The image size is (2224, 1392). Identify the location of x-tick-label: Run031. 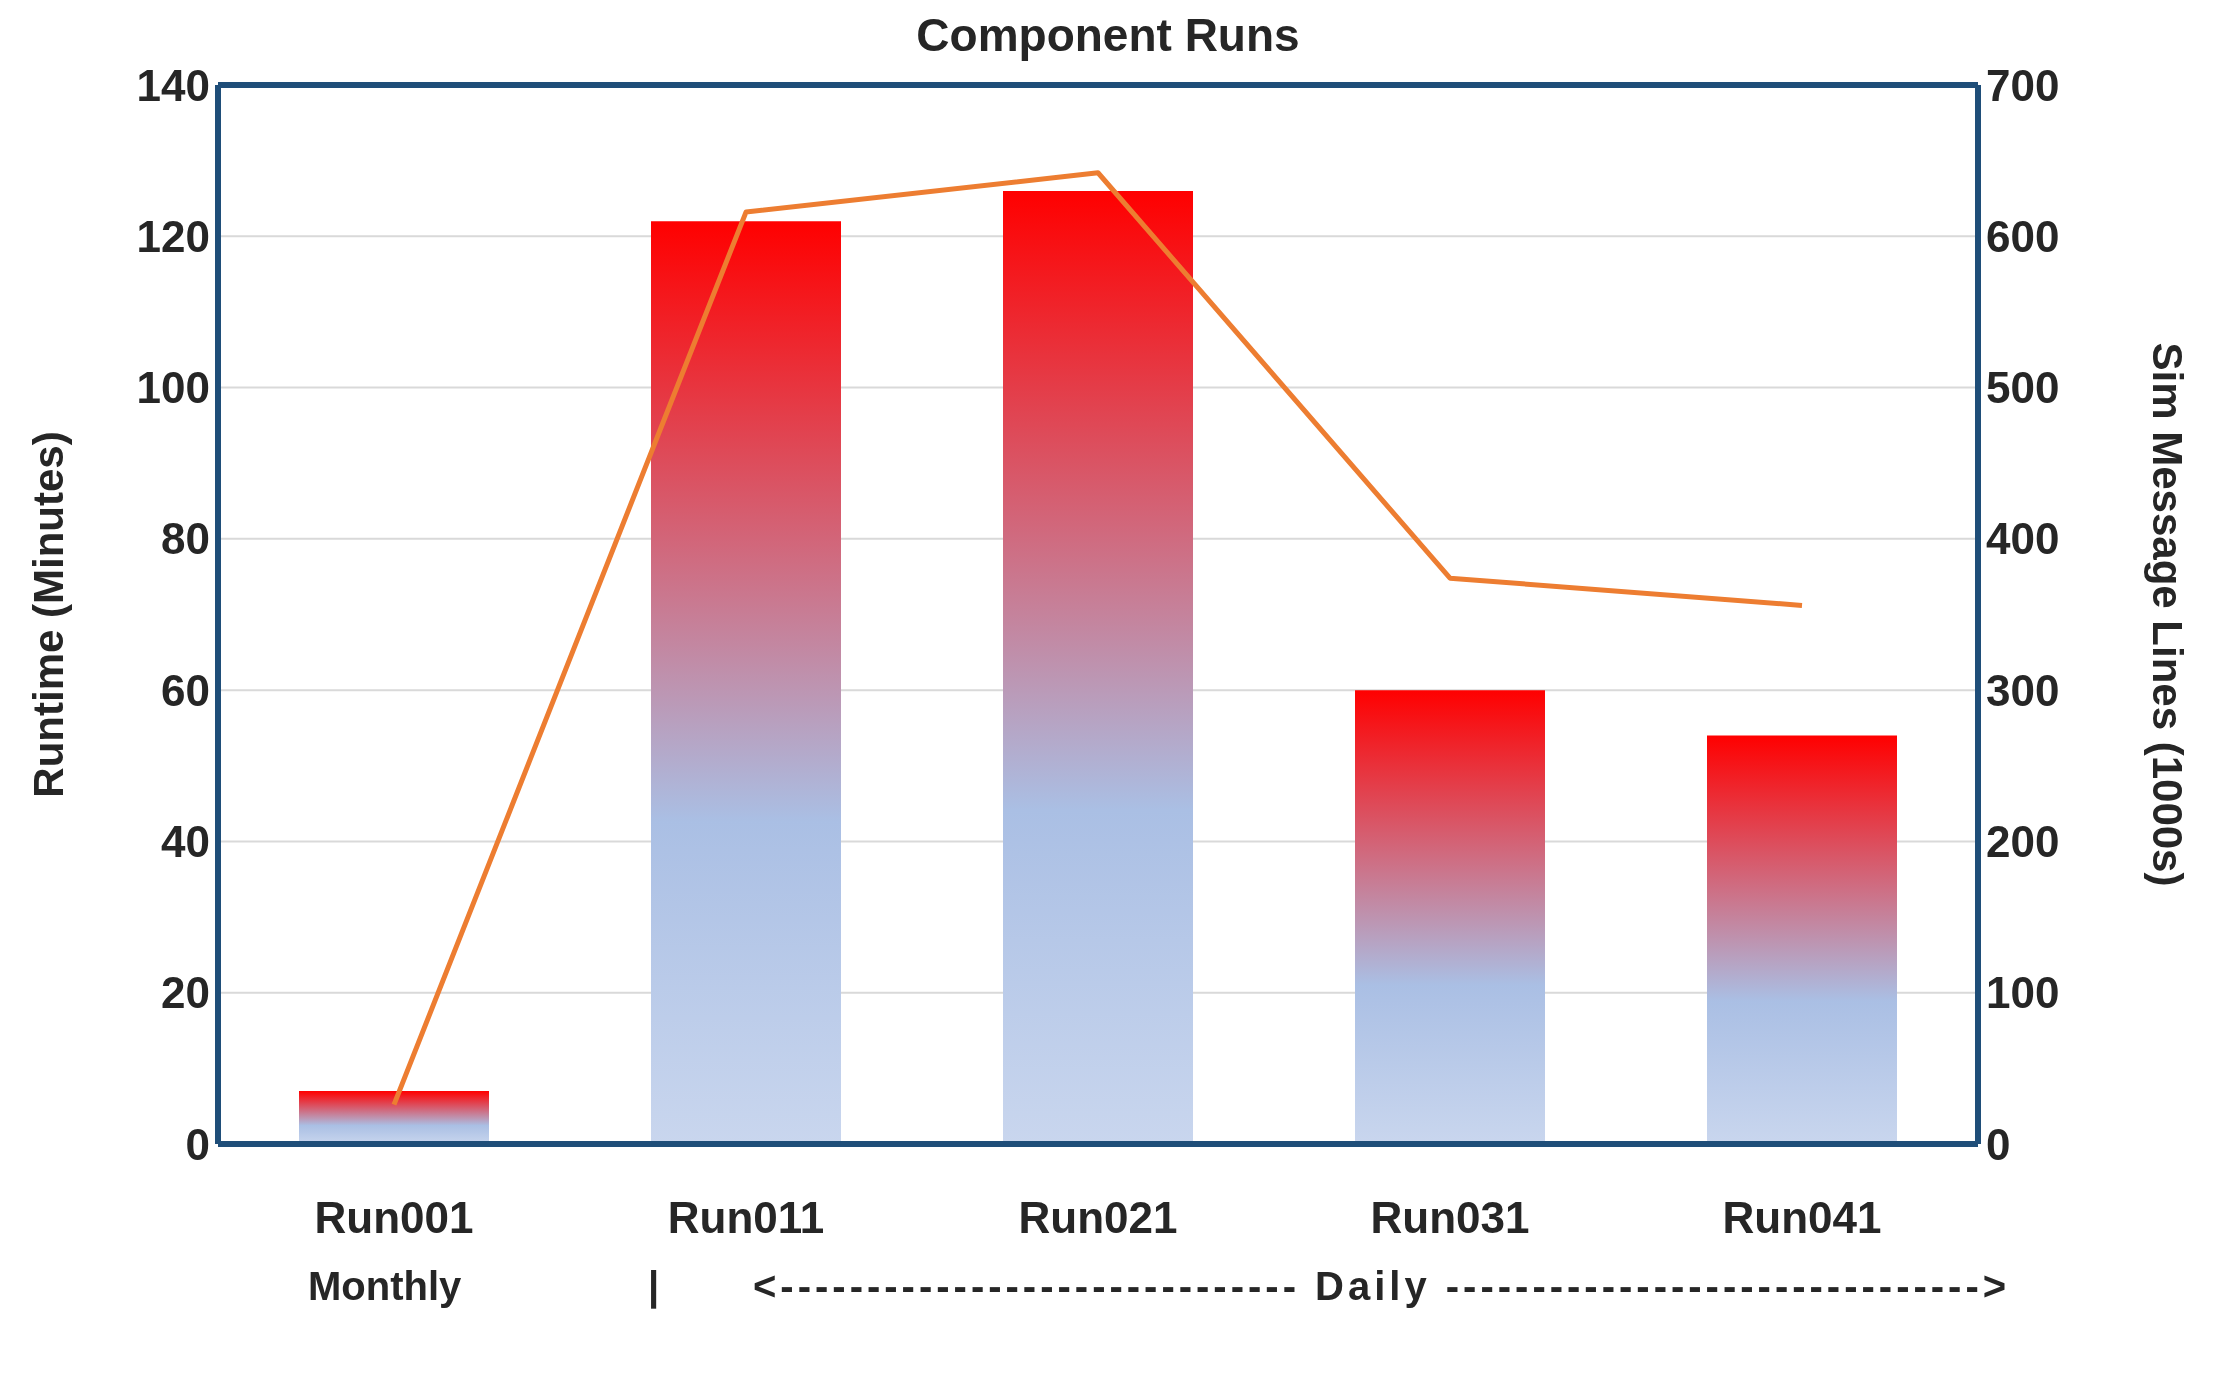
(1450, 1218).